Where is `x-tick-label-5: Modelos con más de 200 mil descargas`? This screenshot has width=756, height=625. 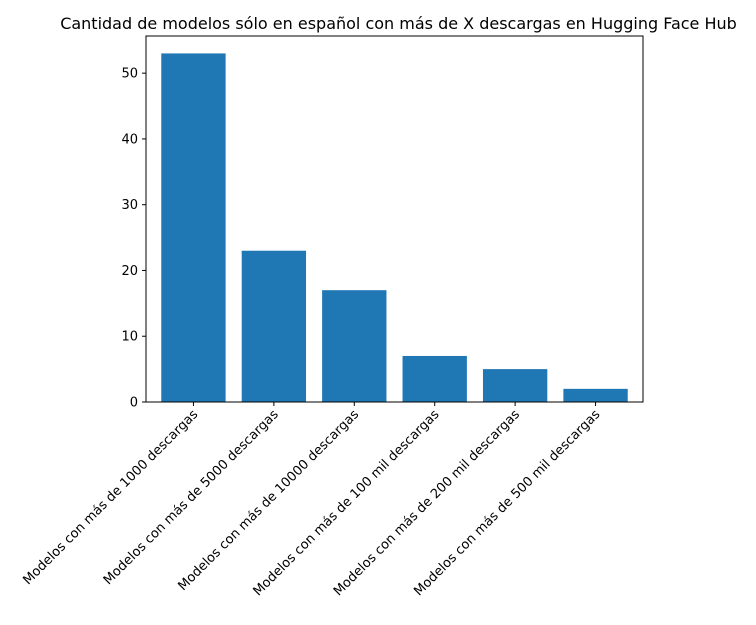 x-tick-label-5: Modelos con más de 200 mil descargas is located at coordinates (427, 503).